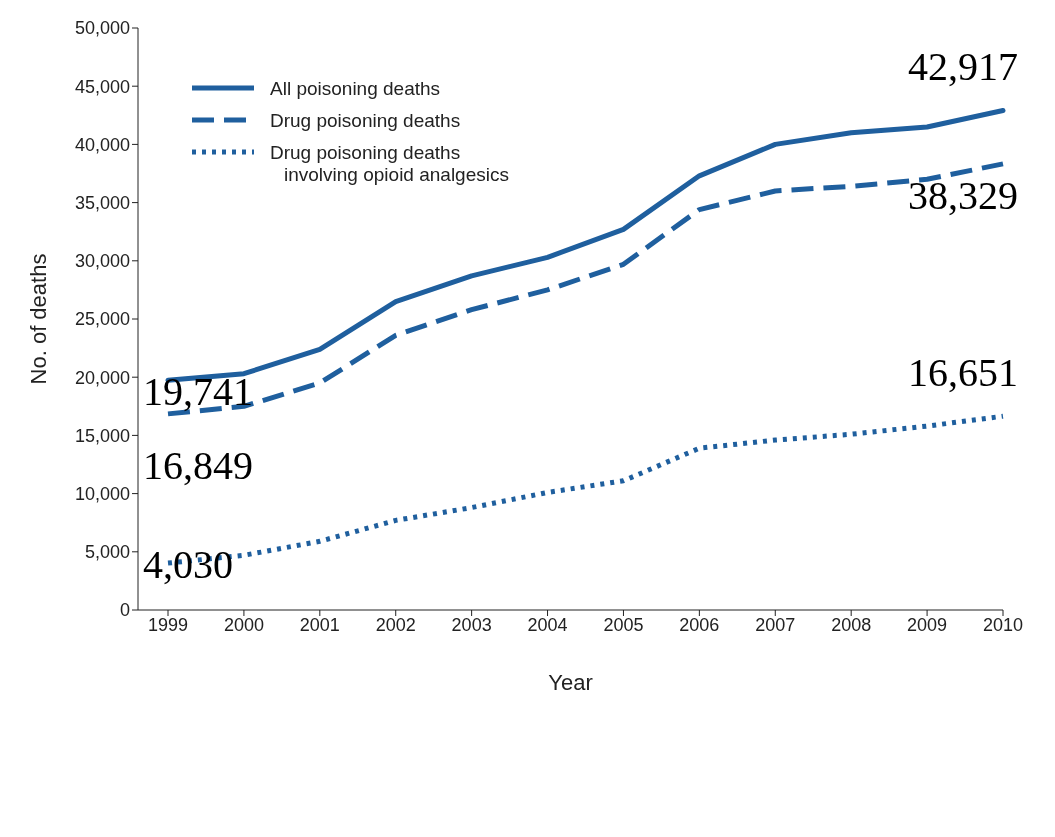 The width and height of the screenshot is (1055, 837). Describe the element at coordinates (570, 682) in the screenshot. I see `x-axis-title: Year` at that location.